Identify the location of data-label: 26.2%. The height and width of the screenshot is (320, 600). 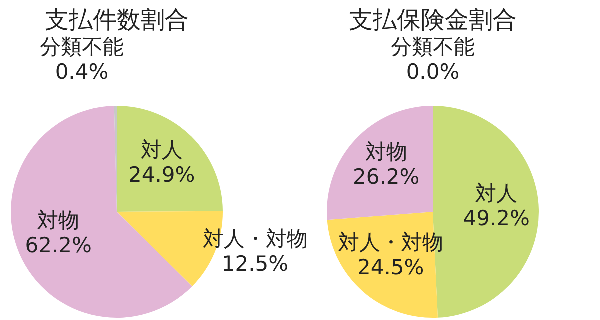
(386, 176).